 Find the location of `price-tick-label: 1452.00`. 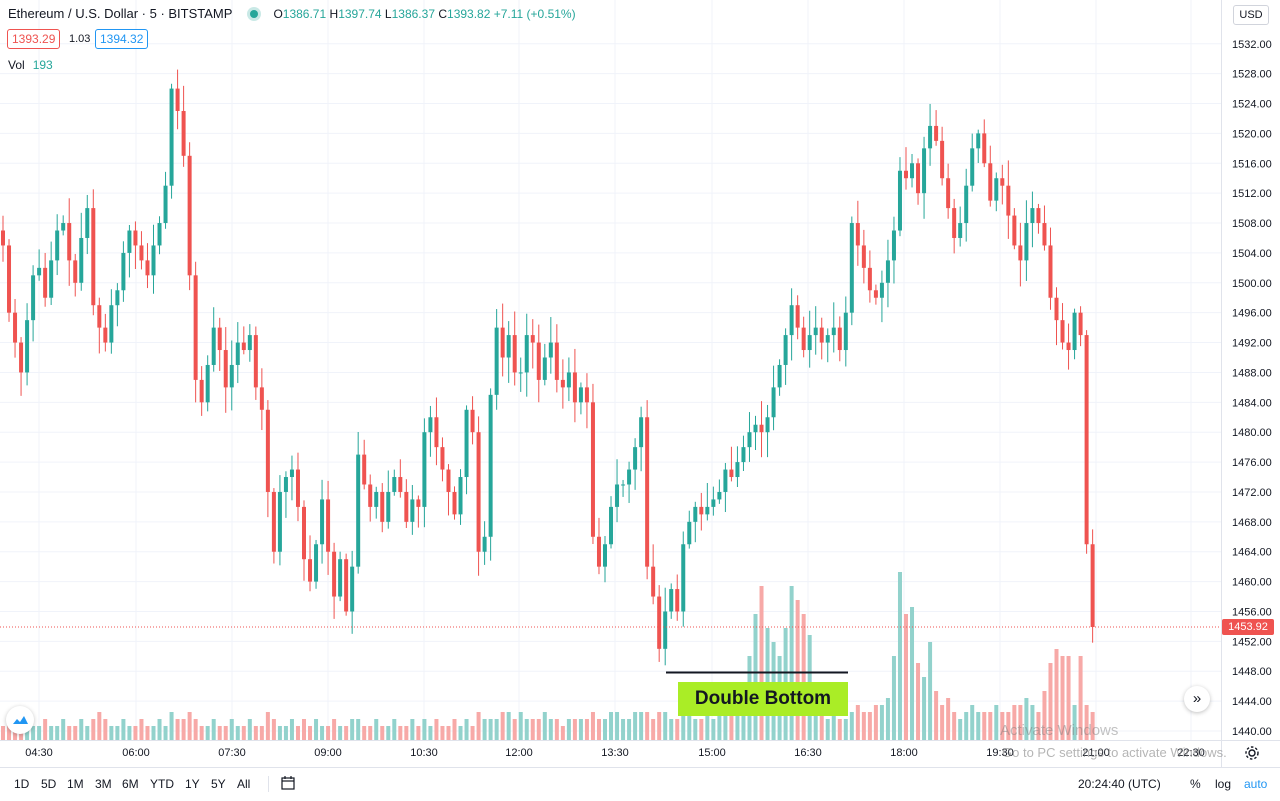

price-tick-label: 1452.00 is located at coordinates (1252, 642).